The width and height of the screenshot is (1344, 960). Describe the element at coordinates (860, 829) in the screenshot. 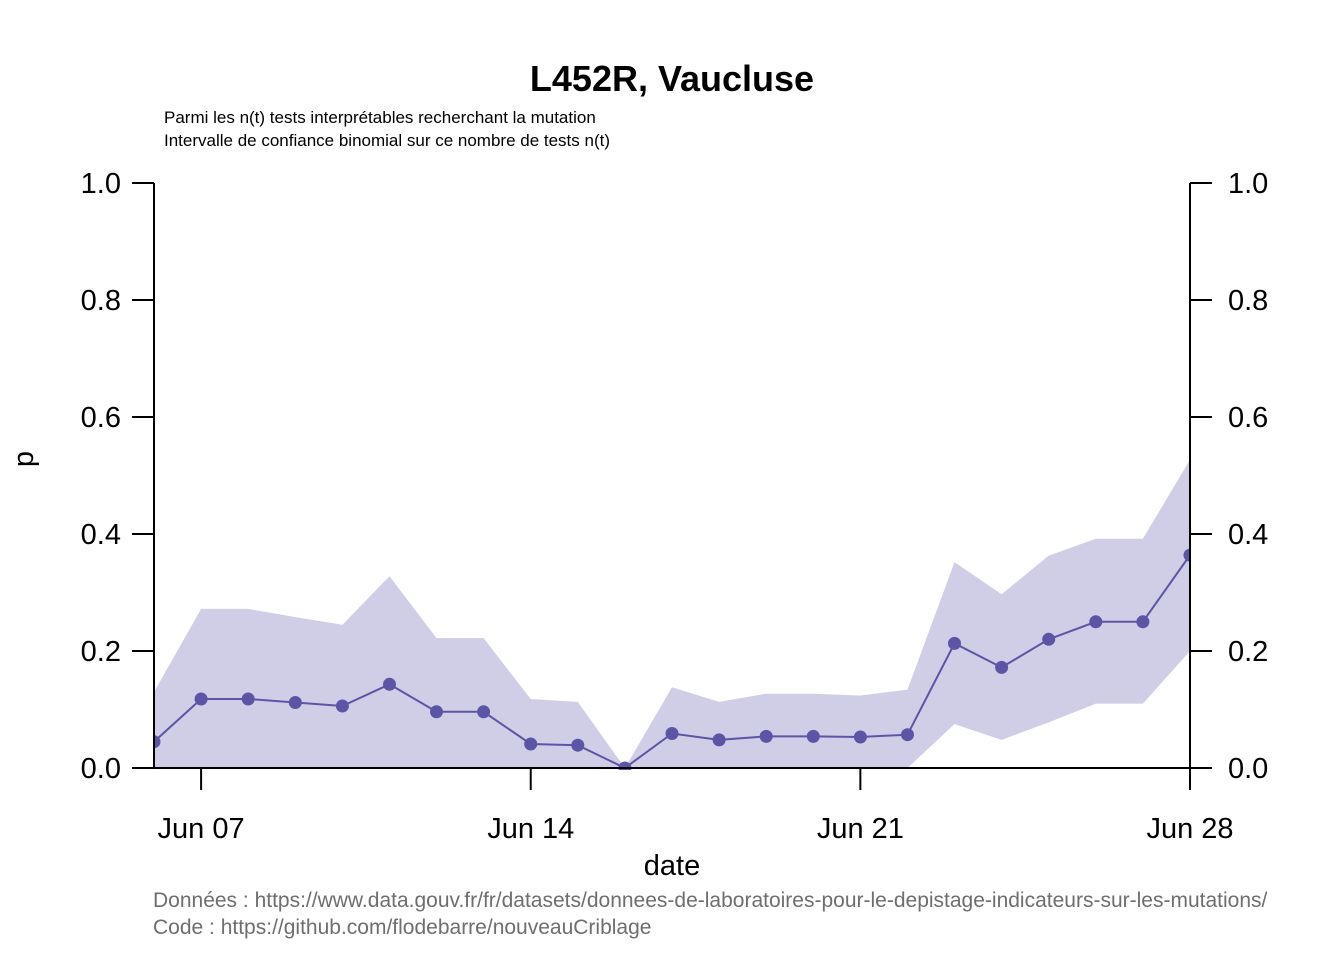

I see `x-tick-label: Jun 21` at that location.